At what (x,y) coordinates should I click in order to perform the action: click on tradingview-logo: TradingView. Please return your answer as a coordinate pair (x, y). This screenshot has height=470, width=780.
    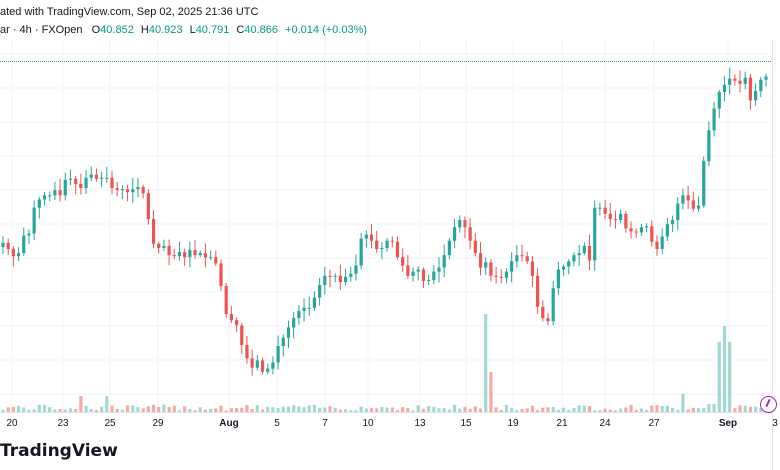
    Looking at the image, I should click on (59, 451).